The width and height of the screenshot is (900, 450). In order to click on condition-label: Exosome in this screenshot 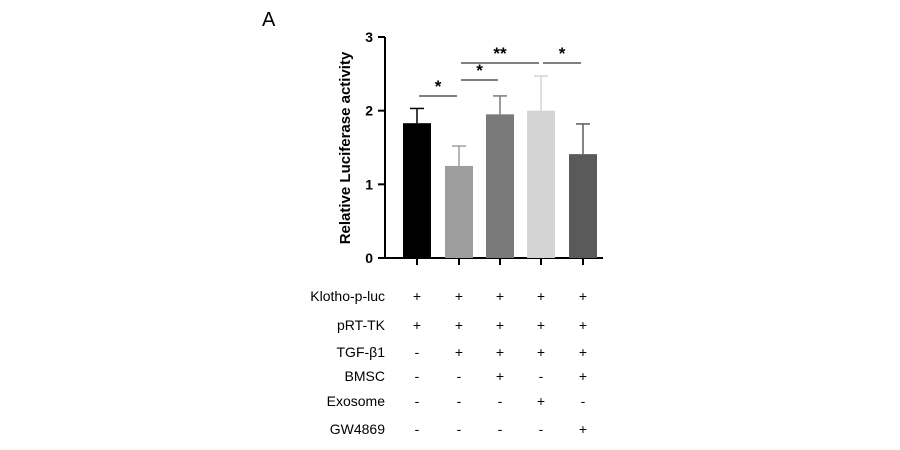, I will do `click(356, 401)`.